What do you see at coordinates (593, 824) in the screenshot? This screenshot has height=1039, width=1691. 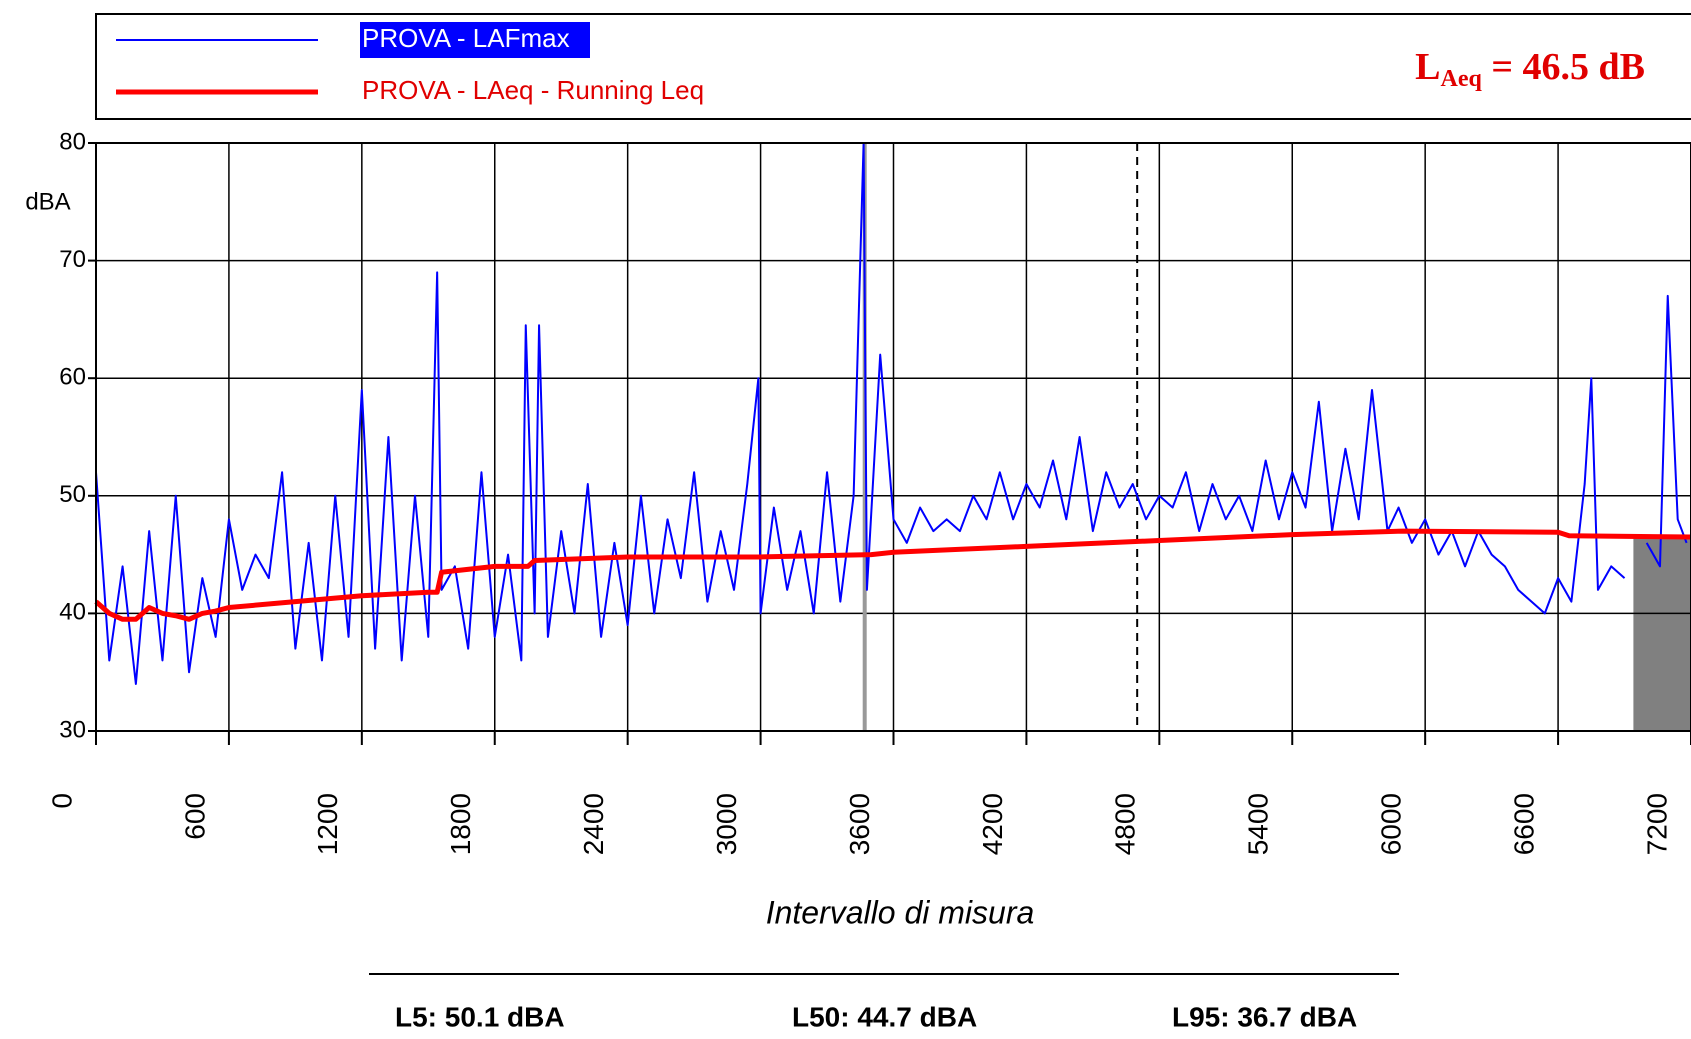 I see `x-tick-label: 2400` at bounding box center [593, 824].